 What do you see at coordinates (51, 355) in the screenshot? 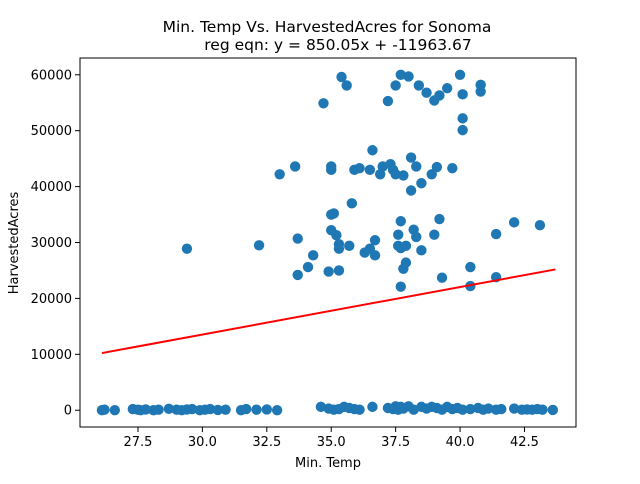
I see `y-tick-label: 10000` at bounding box center [51, 355].